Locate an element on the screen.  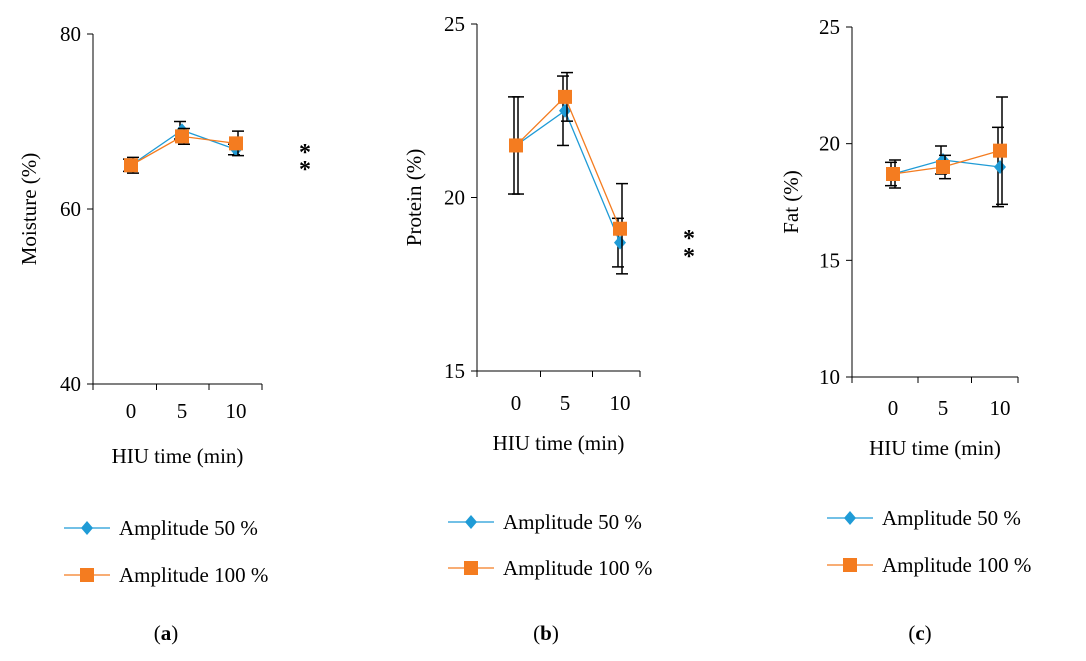
y-tick-label: 80 is located at coordinates (70, 34).